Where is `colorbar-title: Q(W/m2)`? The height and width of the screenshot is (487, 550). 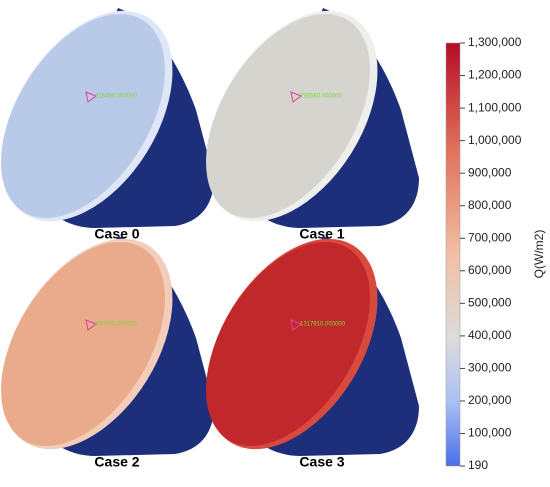
colorbar-title: Q(W/m2) is located at coordinates (539, 254).